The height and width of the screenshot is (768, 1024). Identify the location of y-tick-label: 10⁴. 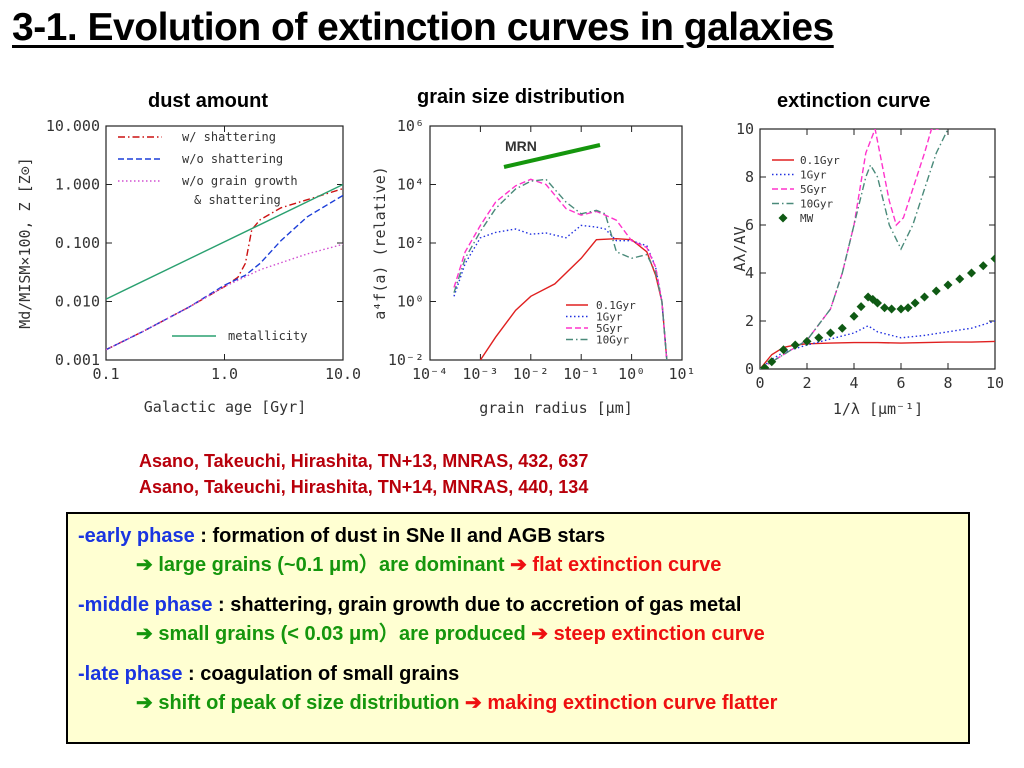
(410, 185).